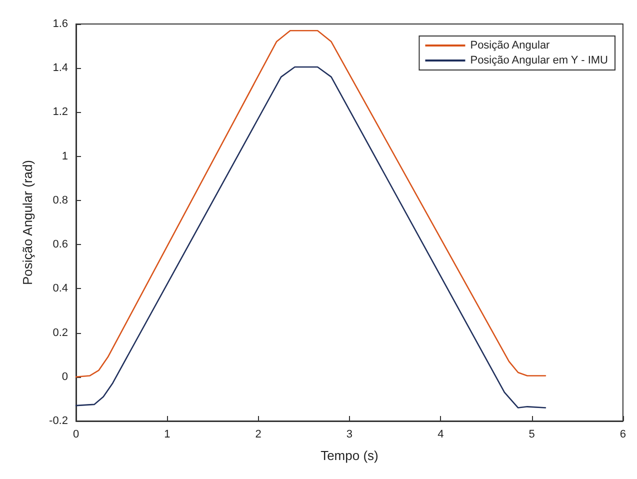 The width and height of the screenshot is (637, 479). I want to click on x-tick-label: 4, so click(441, 434).